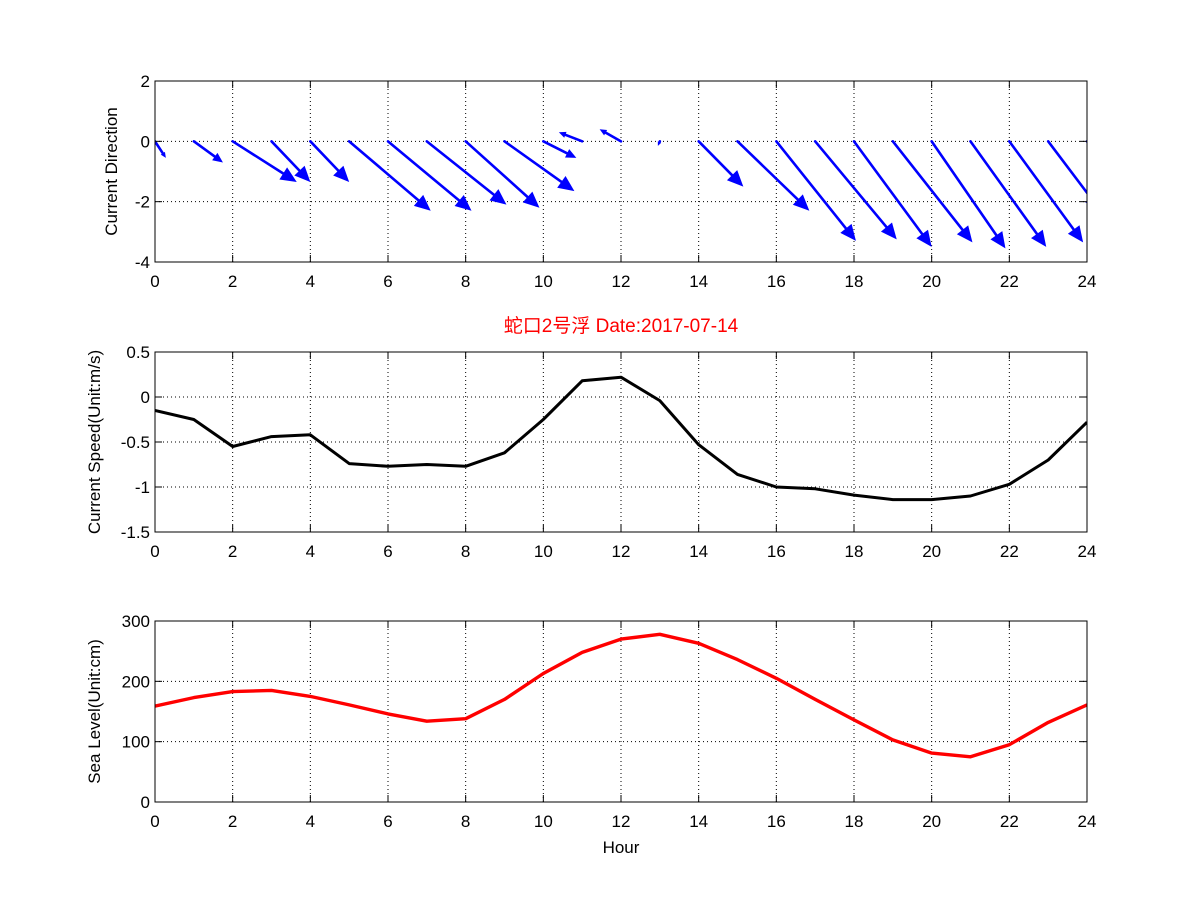  I want to click on y-axis-label: Current Speed(Unit:m/s), so click(94, 442).